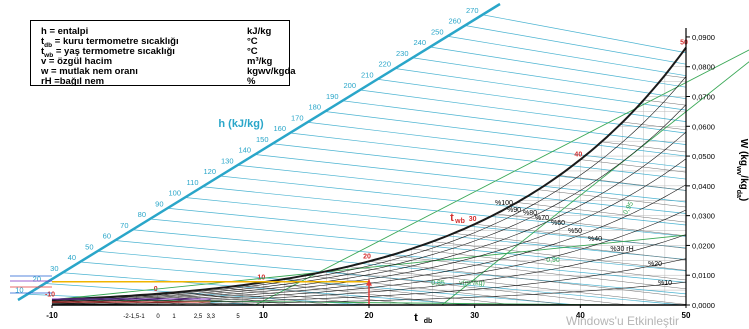  What do you see at coordinates (742, 170) in the screenshot?
I see `y-axis-label: W (kgwv/kgda)` at bounding box center [742, 170].